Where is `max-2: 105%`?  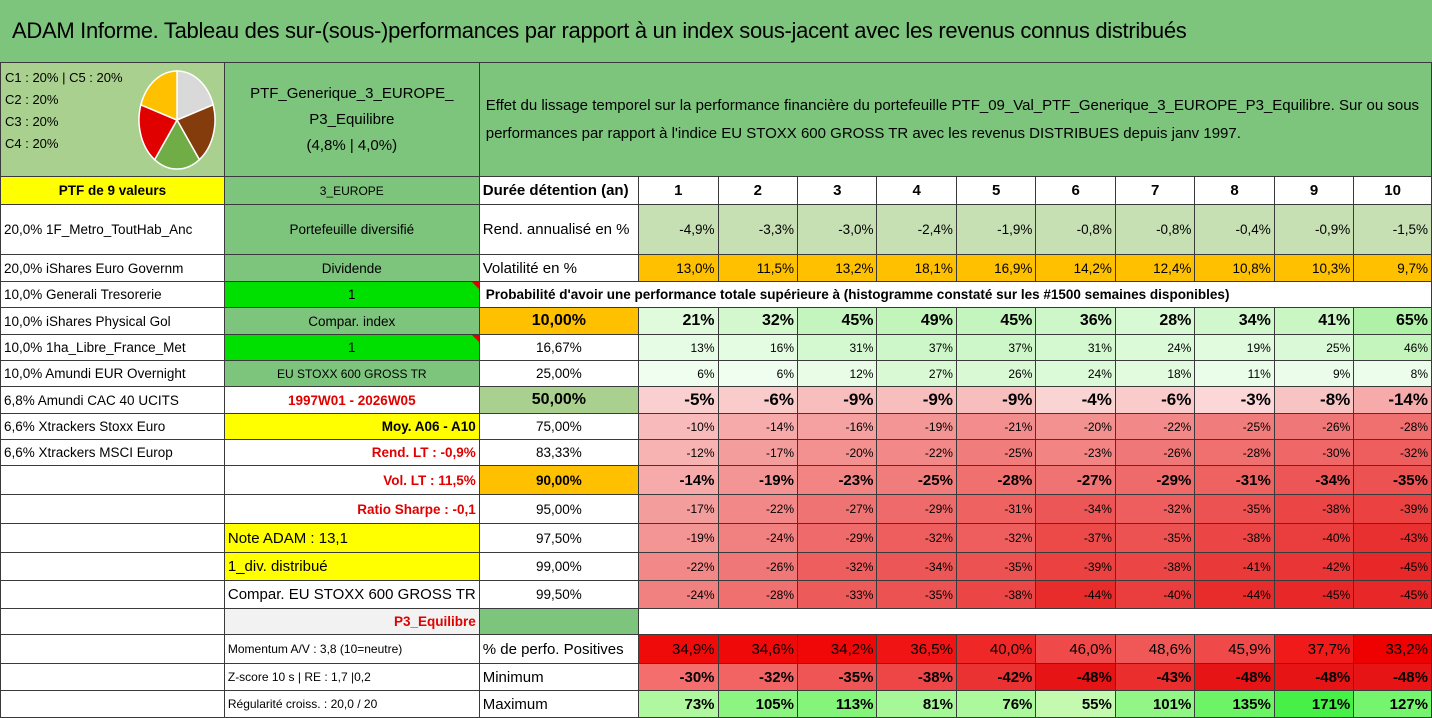 max-2: 105% is located at coordinates (758, 704).